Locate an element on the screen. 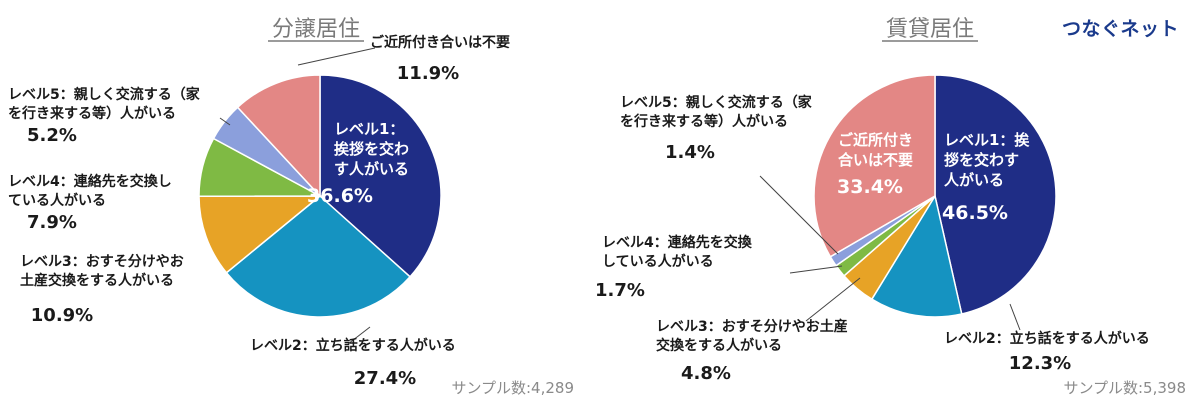 Image resolution: width=1200 pixels, height=405 pixels. brand-logo: つなぐネット is located at coordinates (1121, 29).